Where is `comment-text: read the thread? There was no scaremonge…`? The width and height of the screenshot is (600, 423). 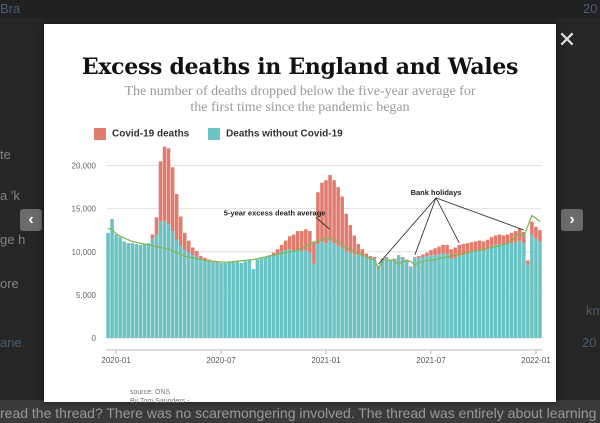
comment-text: read the thread? There was no scaremonge… is located at coordinates (298, 413).